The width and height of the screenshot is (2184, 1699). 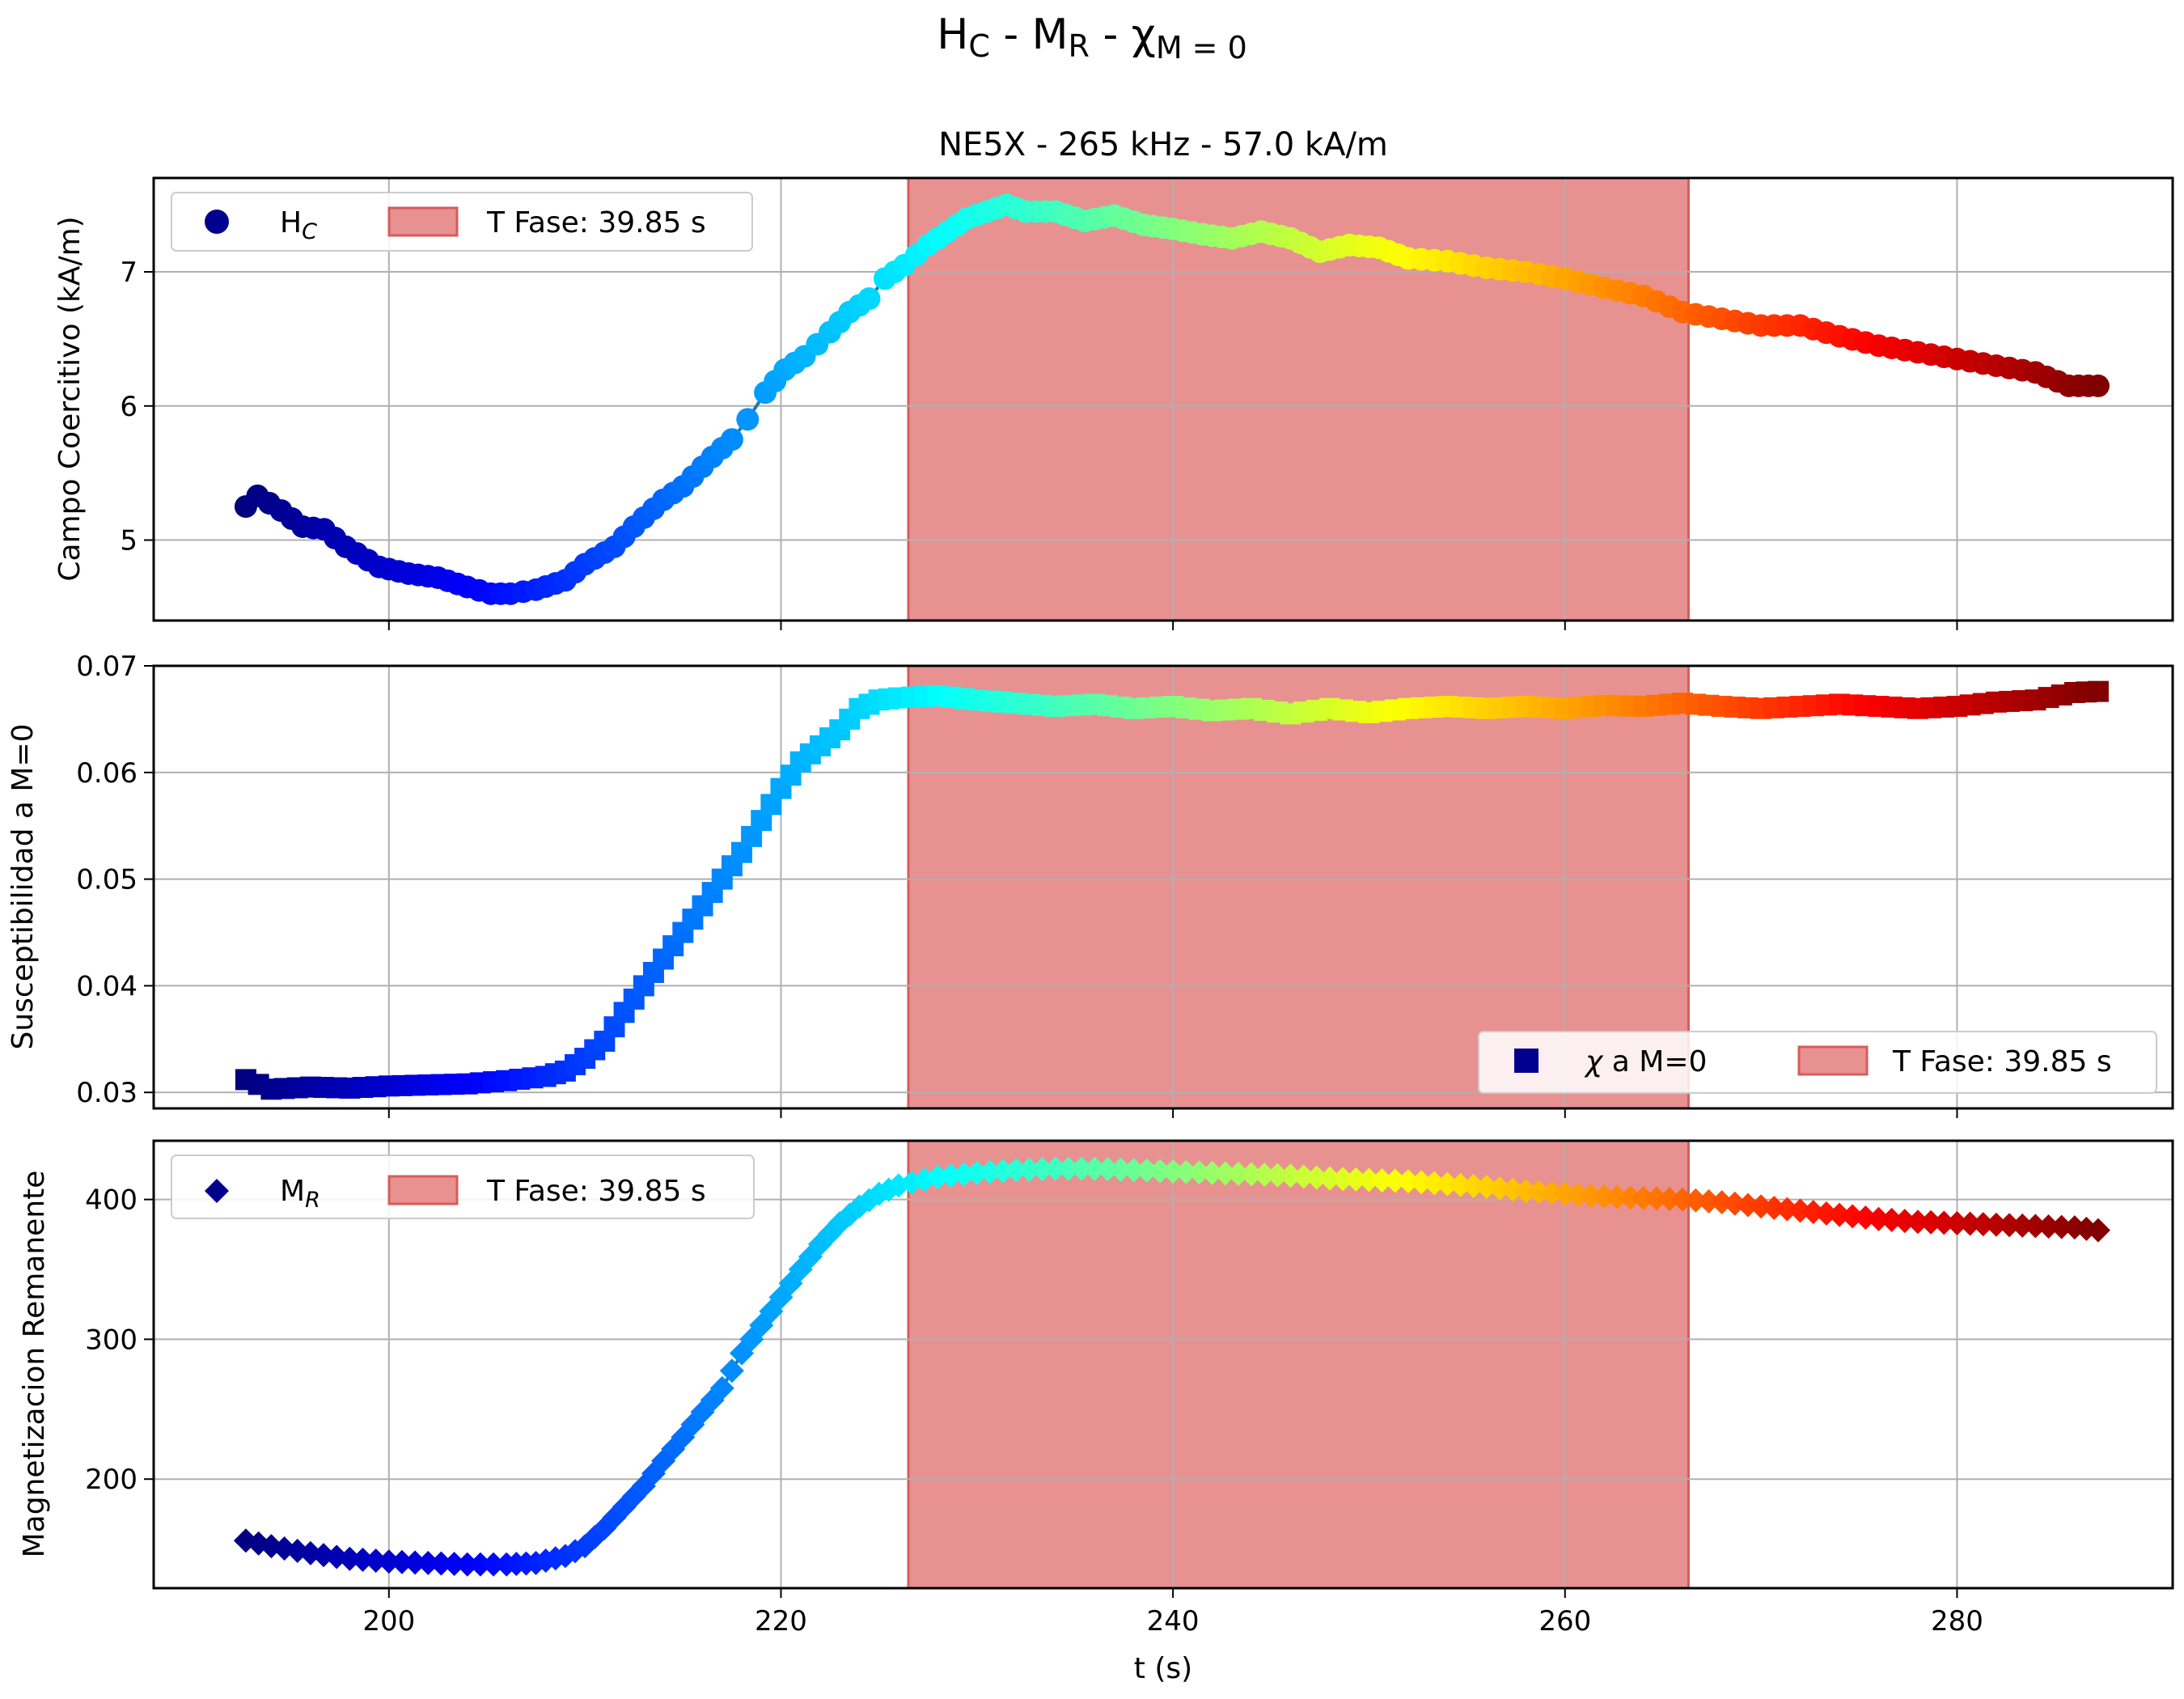 What do you see at coordinates (70, 398) in the screenshot?
I see `y-axis-label: Campo Coercitivo (kA/m)` at bounding box center [70, 398].